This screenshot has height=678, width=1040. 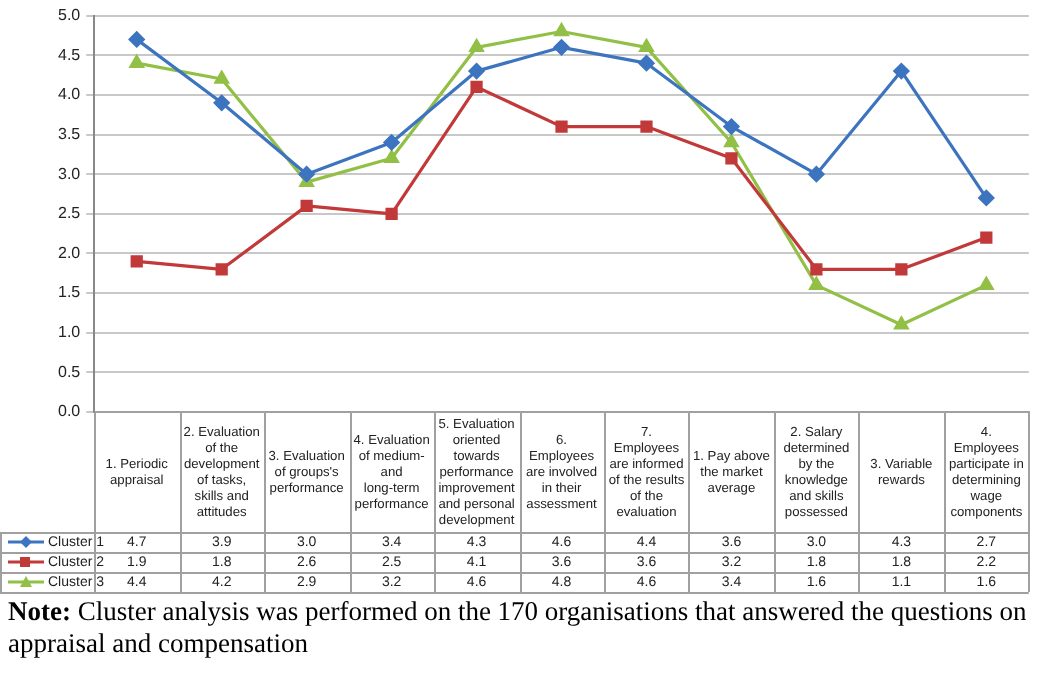 What do you see at coordinates (69, 332) in the screenshot?
I see `y-tick-label: 1.0` at bounding box center [69, 332].